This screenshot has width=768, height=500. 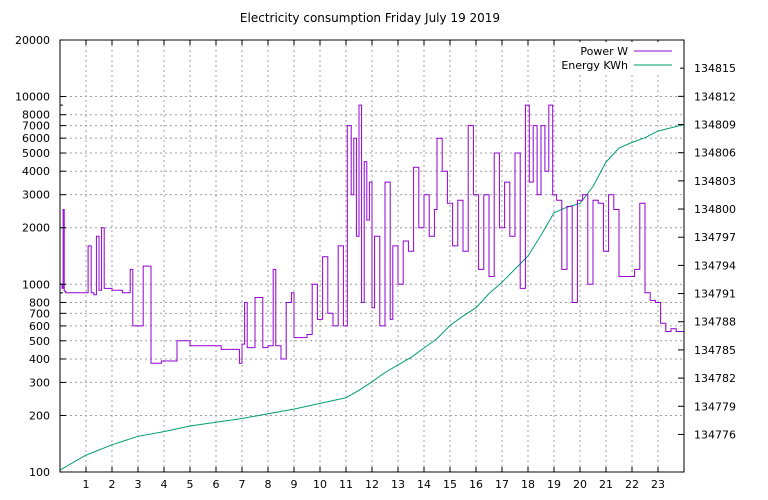 I want to click on y-left-tick-label: 1000, so click(x=36, y=284).